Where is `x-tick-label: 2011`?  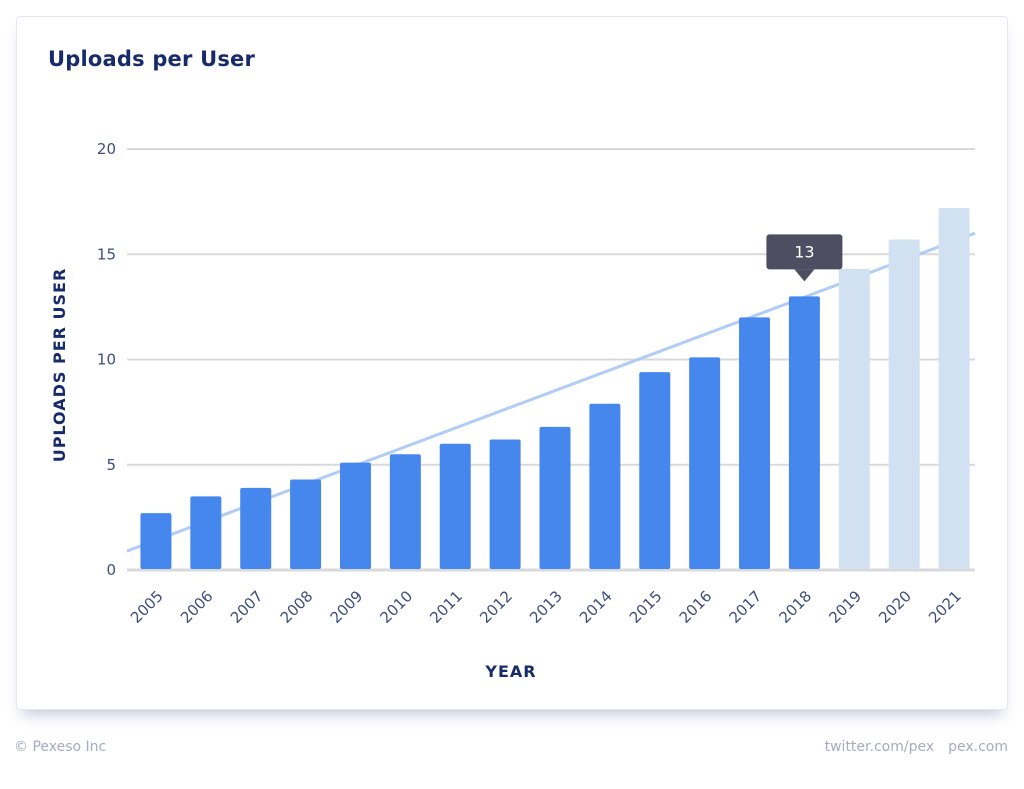 x-tick-label: 2011 is located at coordinates (446, 607).